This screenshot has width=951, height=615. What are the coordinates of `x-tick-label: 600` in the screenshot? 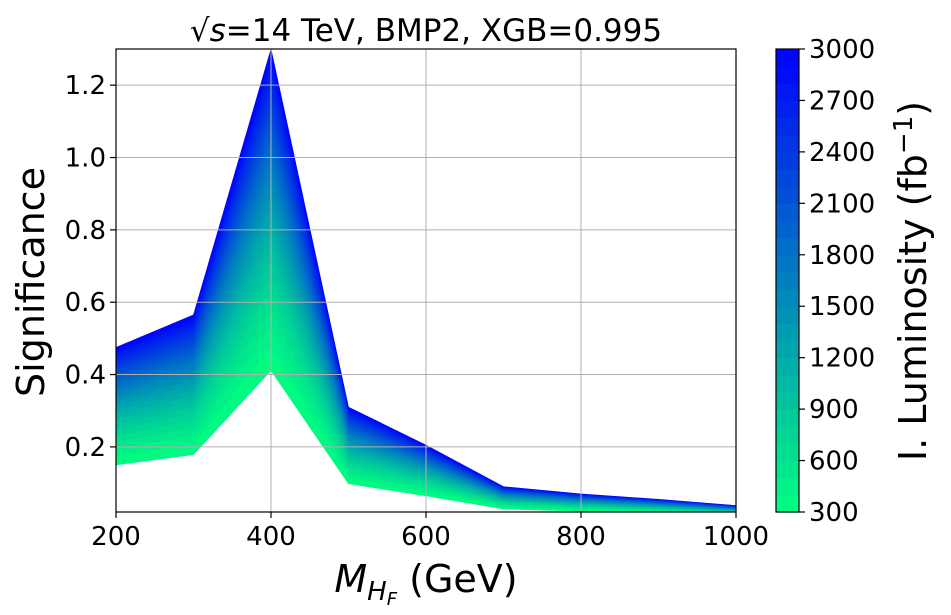 It's located at (426, 537).